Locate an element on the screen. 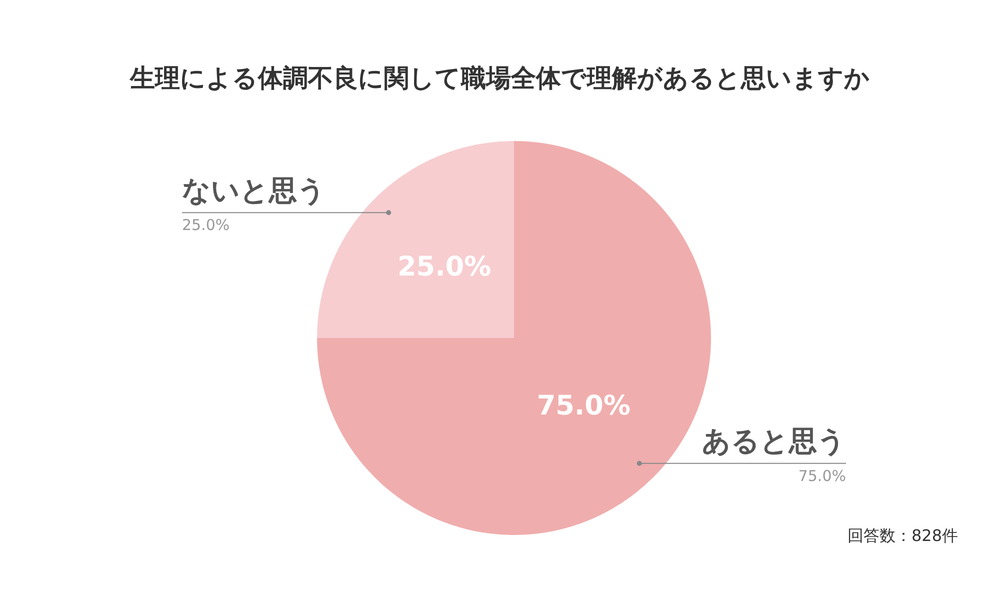 This screenshot has width=1000, height=600. text: 75.0% is located at coordinates (822, 475).